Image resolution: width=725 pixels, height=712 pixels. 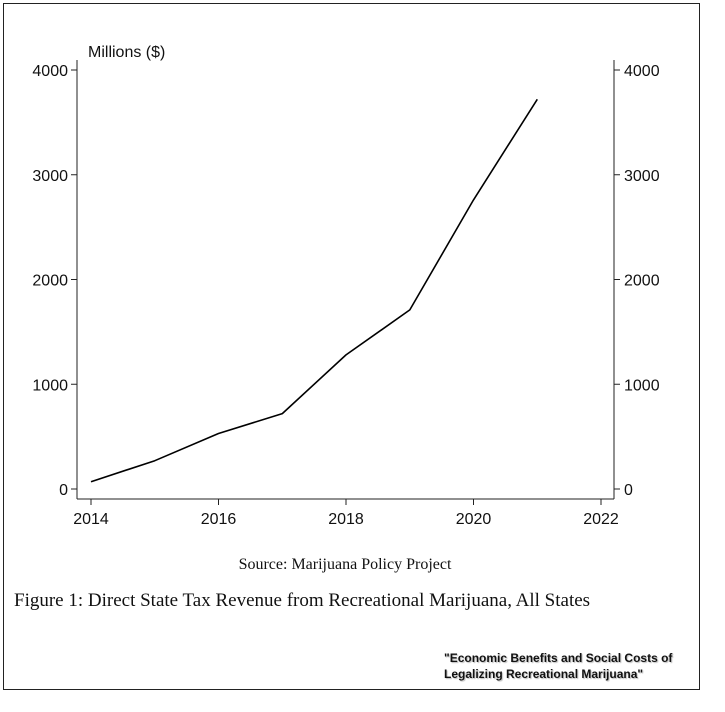 I want to click on y-ticks-left: 0 1000 2000 3000 4000, so click(x=54, y=281).